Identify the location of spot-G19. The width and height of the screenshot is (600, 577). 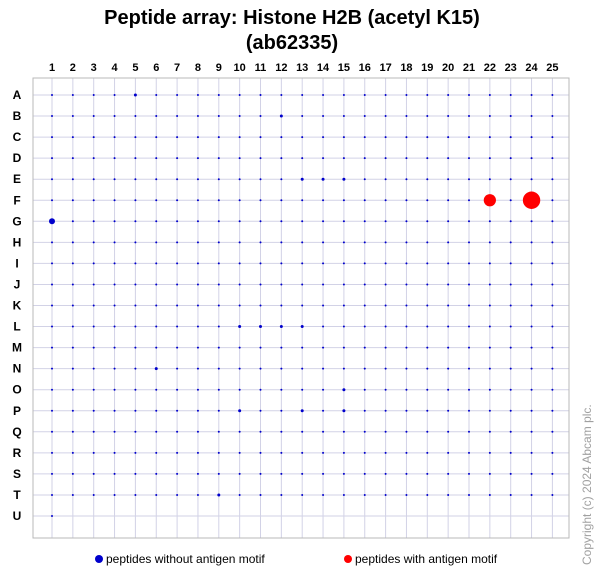
(427, 221).